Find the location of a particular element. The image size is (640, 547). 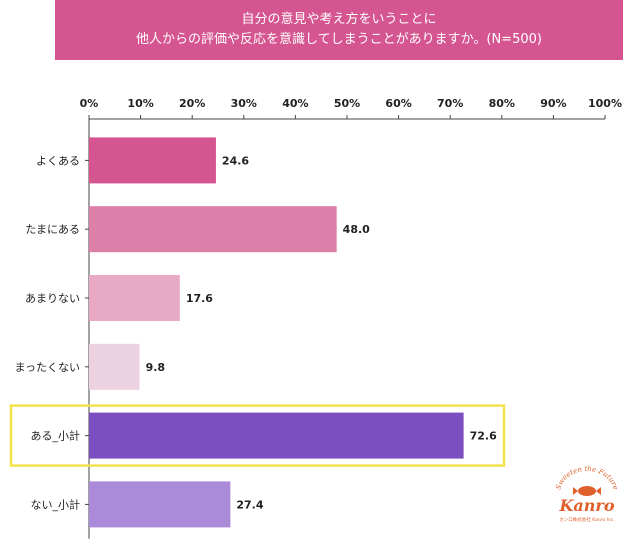

x-tick-label: 100% is located at coordinates (605, 103).